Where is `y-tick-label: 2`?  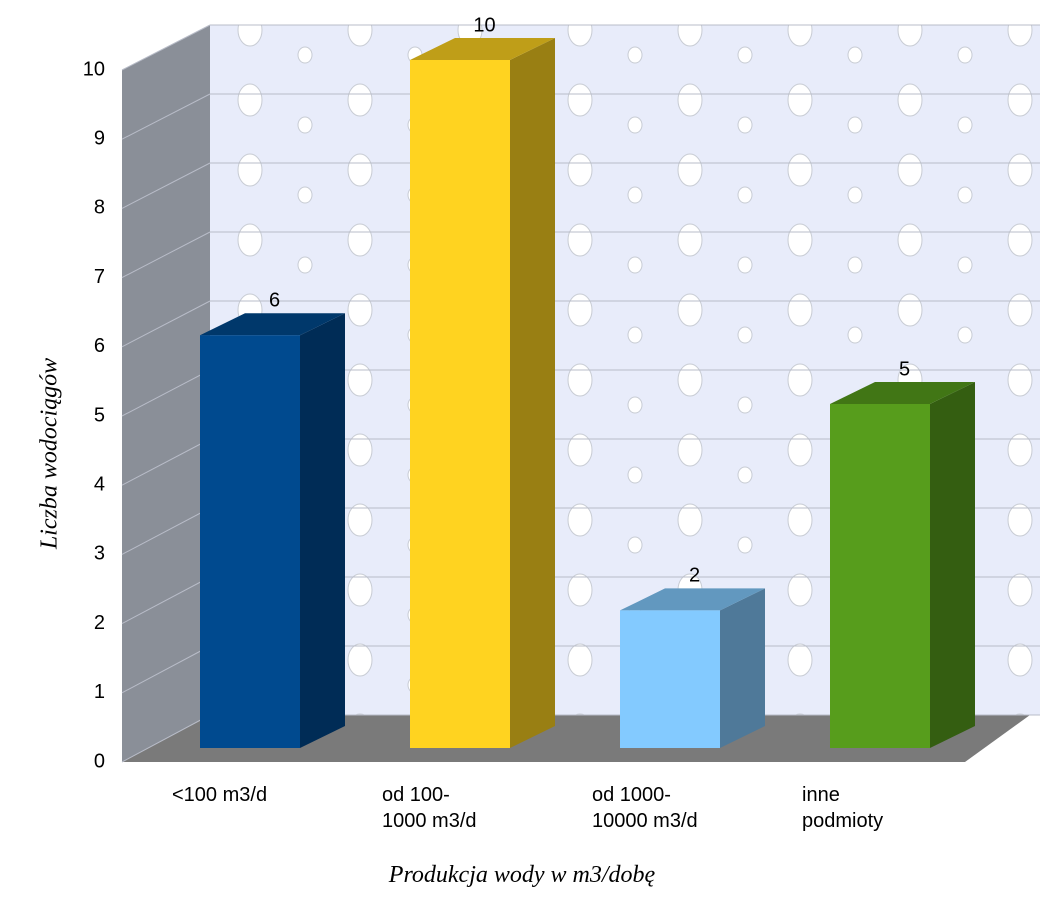
y-tick-label: 2 is located at coordinates (99, 623).